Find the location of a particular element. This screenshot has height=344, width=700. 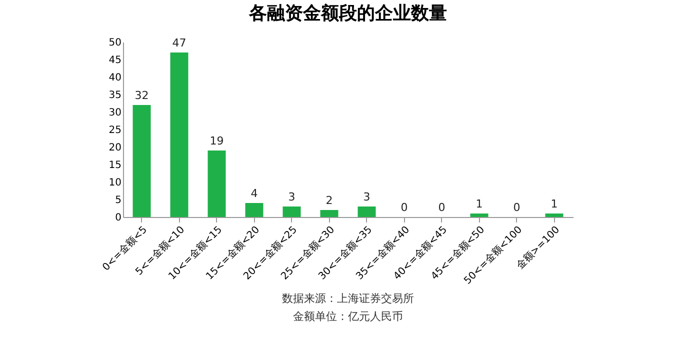

data-label: 4 is located at coordinates (254, 193).